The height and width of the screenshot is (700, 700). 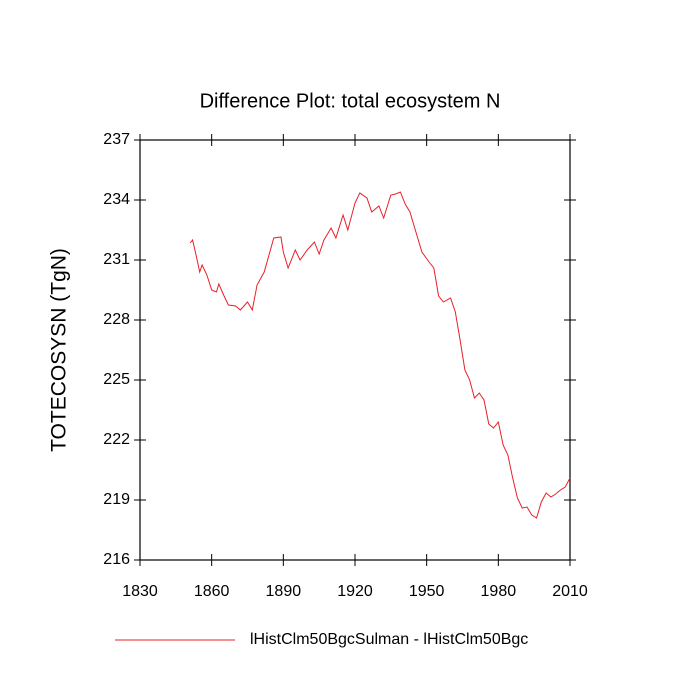 What do you see at coordinates (570, 591) in the screenshot?
I see `x-tick-label: 2010` at bounding box center [570, 591].